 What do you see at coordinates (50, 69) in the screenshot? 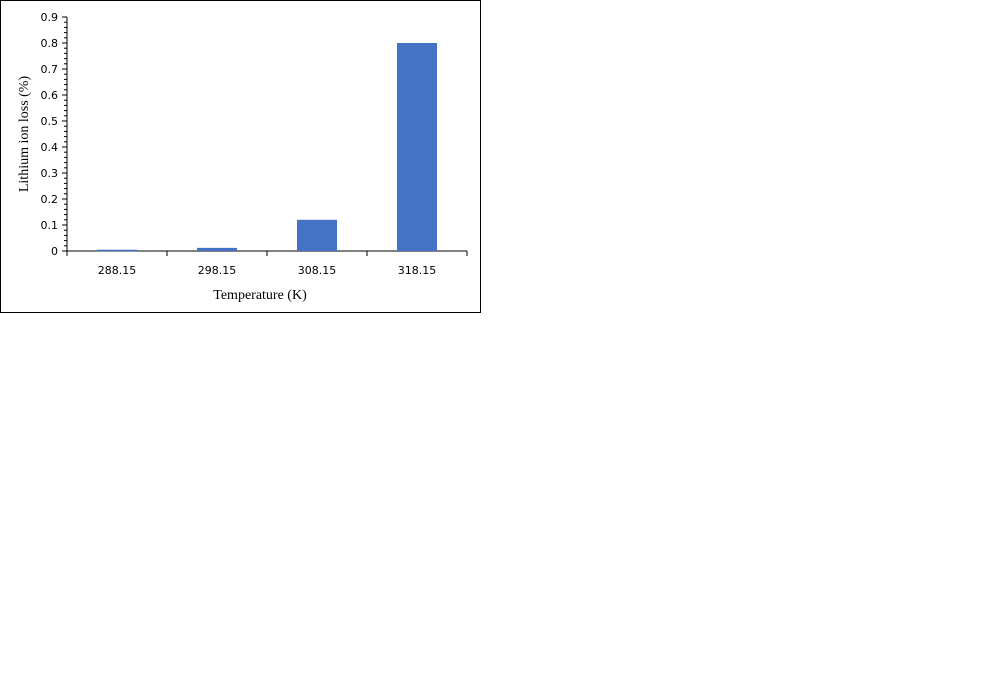
I see `y-tick-label: 0.7` at bounding box center [50, 69].